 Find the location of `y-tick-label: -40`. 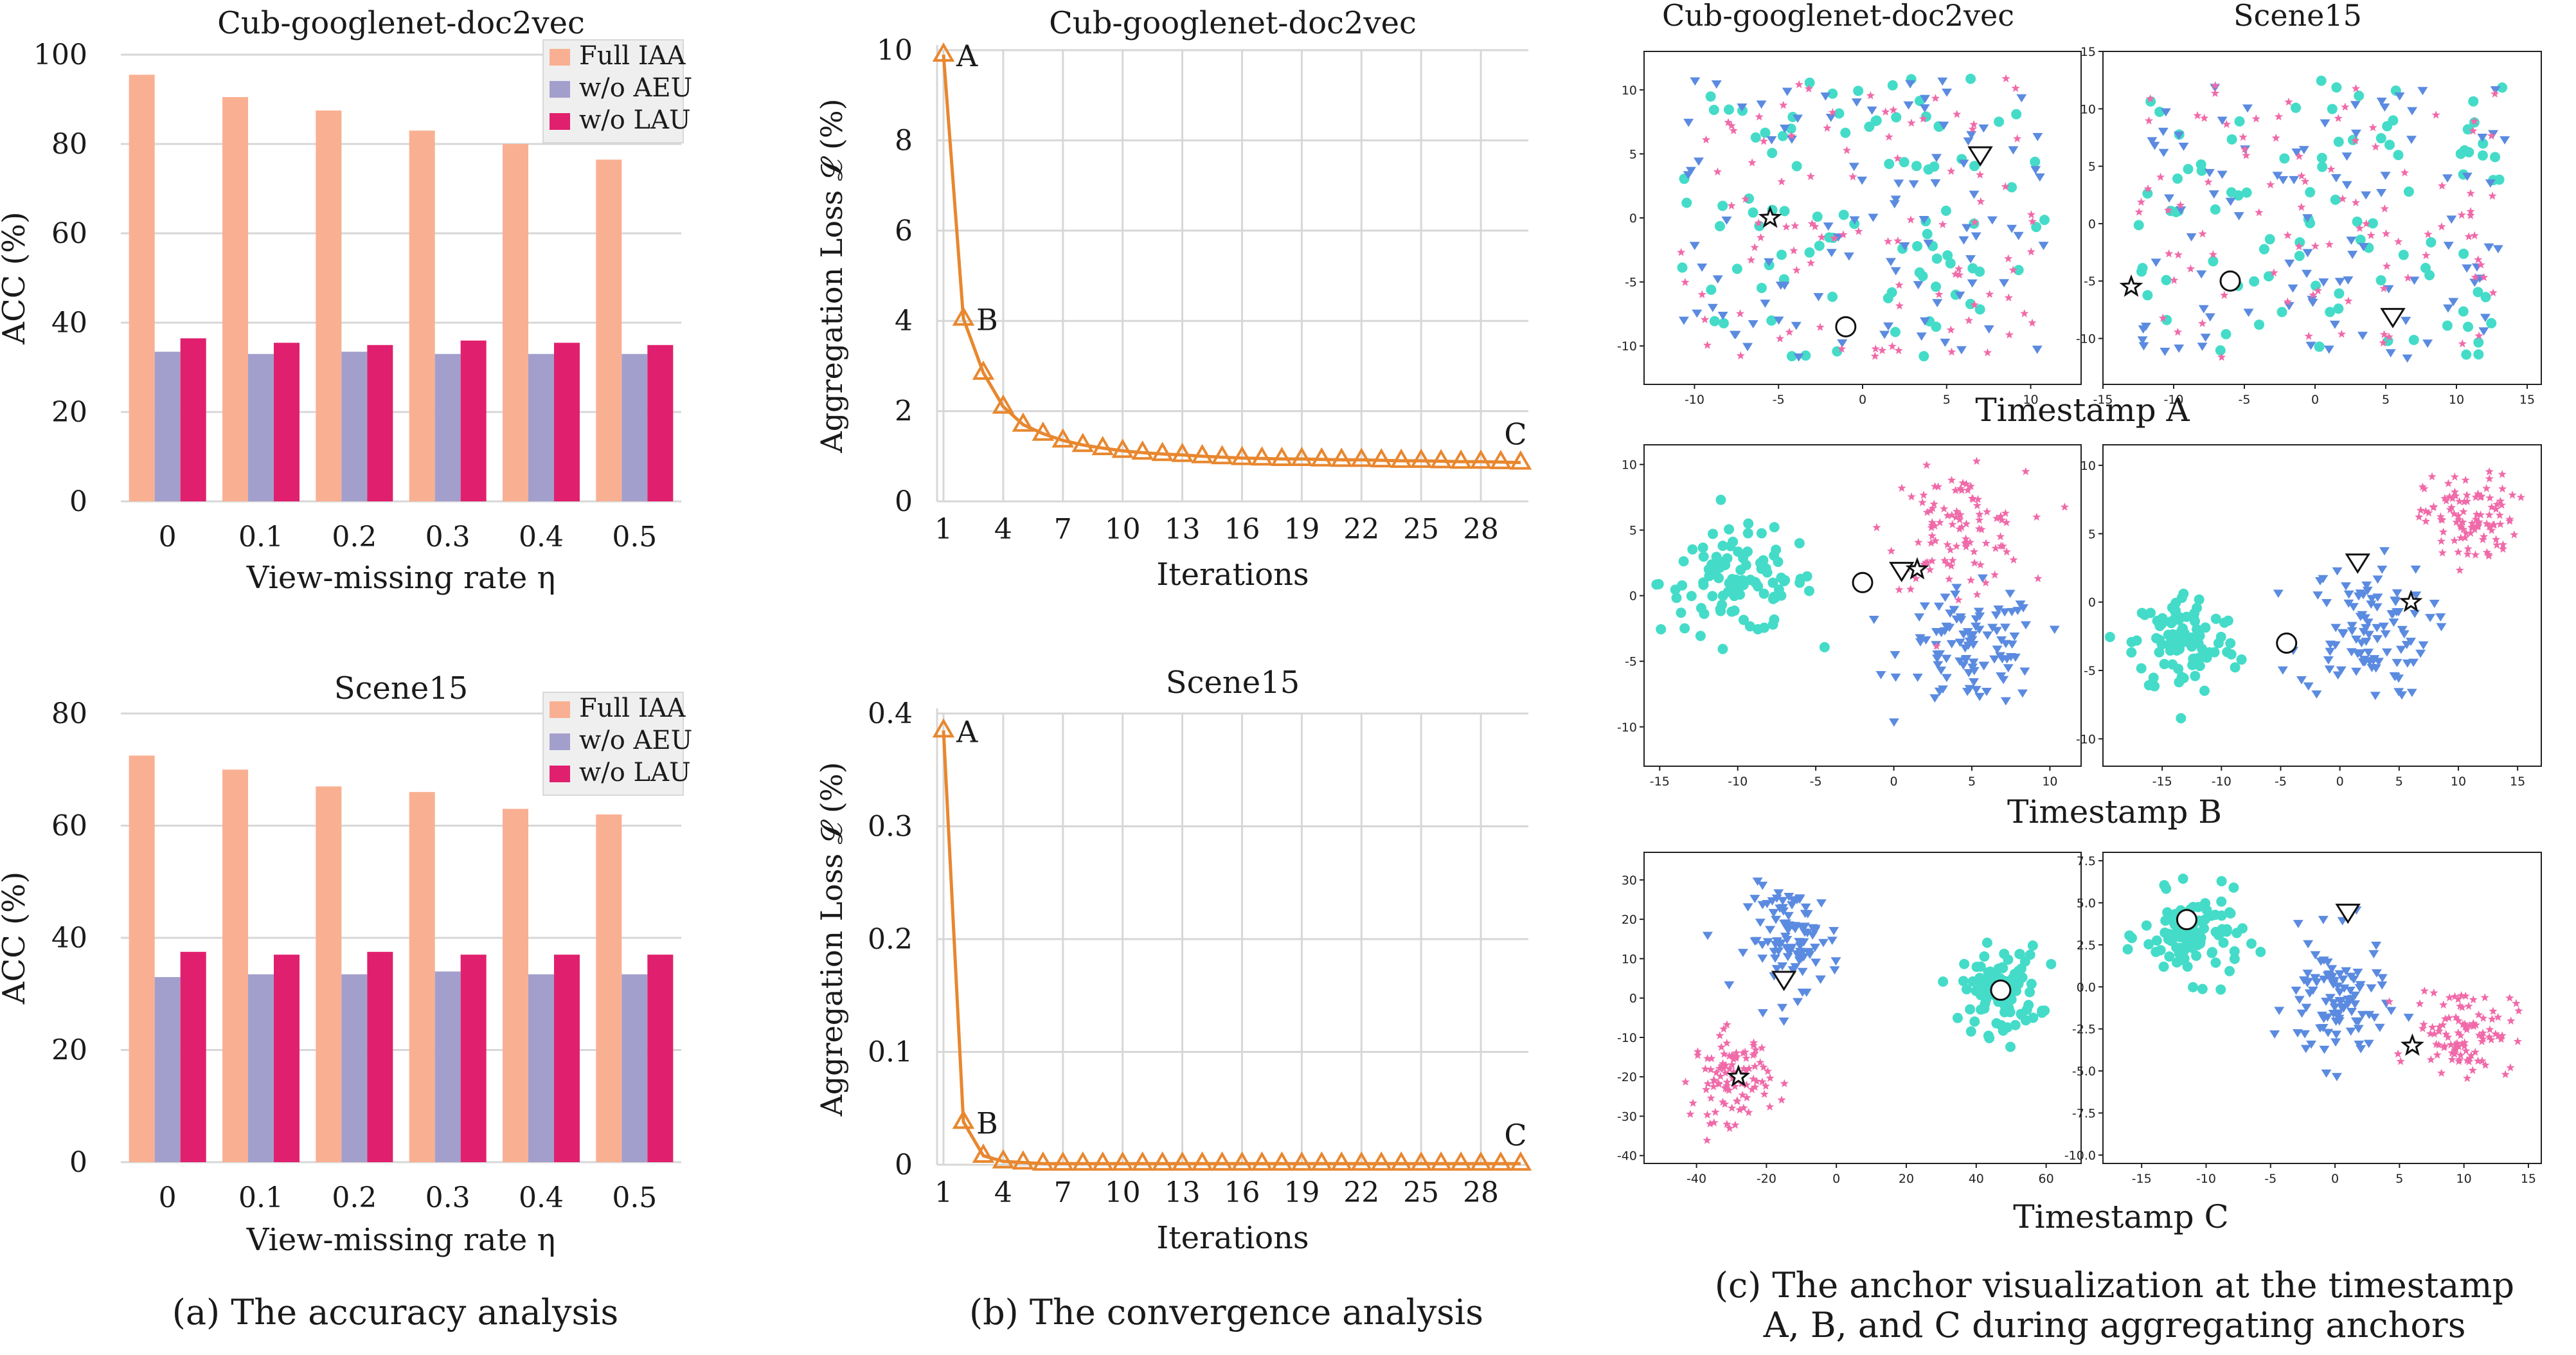

y-tick-label: -40 is located at coordinates (1627, 1156).